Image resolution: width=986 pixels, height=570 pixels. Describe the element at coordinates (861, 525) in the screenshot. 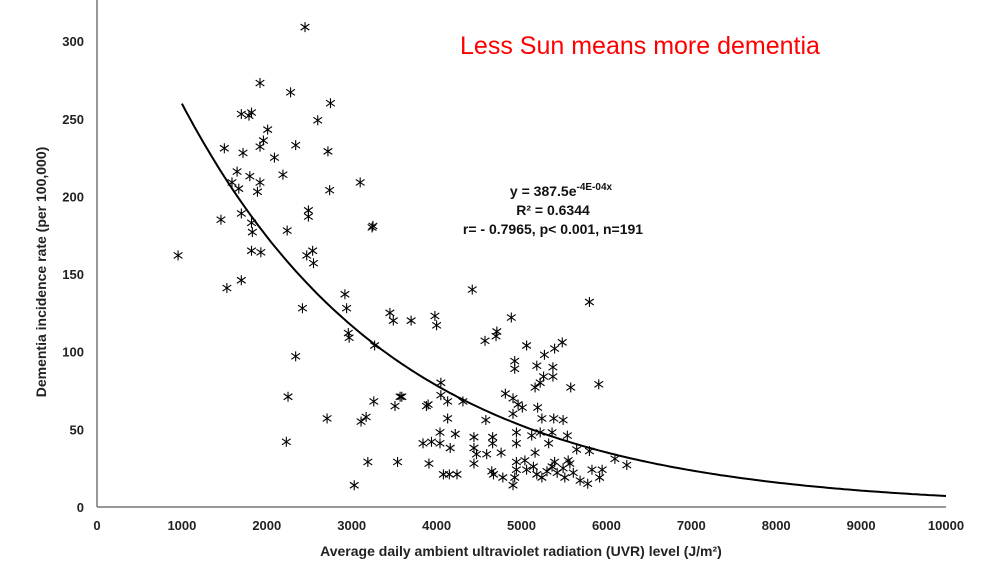

I see `x-tick-label: 9000` at that location.